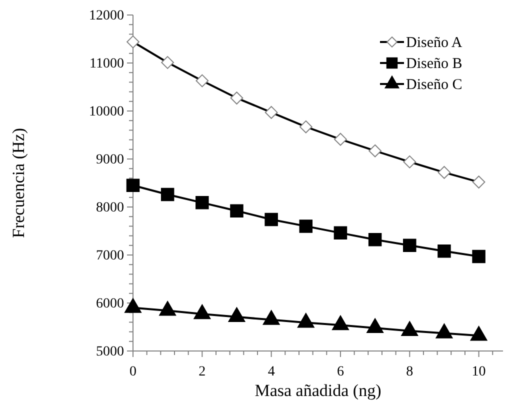 This screenshot has height=403, width=505. Describe the element at coordinates (110, 208) in the screenshot. I see `y-tick-label: 8000` at that location.